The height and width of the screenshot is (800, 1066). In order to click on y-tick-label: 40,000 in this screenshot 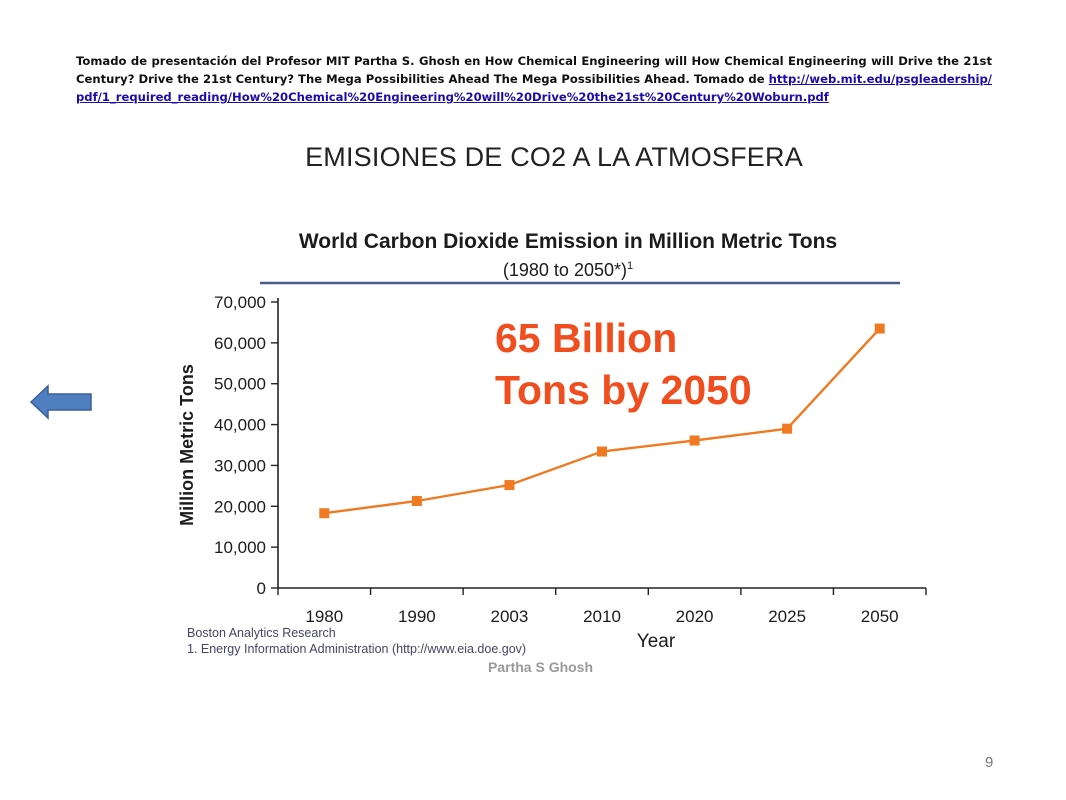, I will do `click(240, 425)`.